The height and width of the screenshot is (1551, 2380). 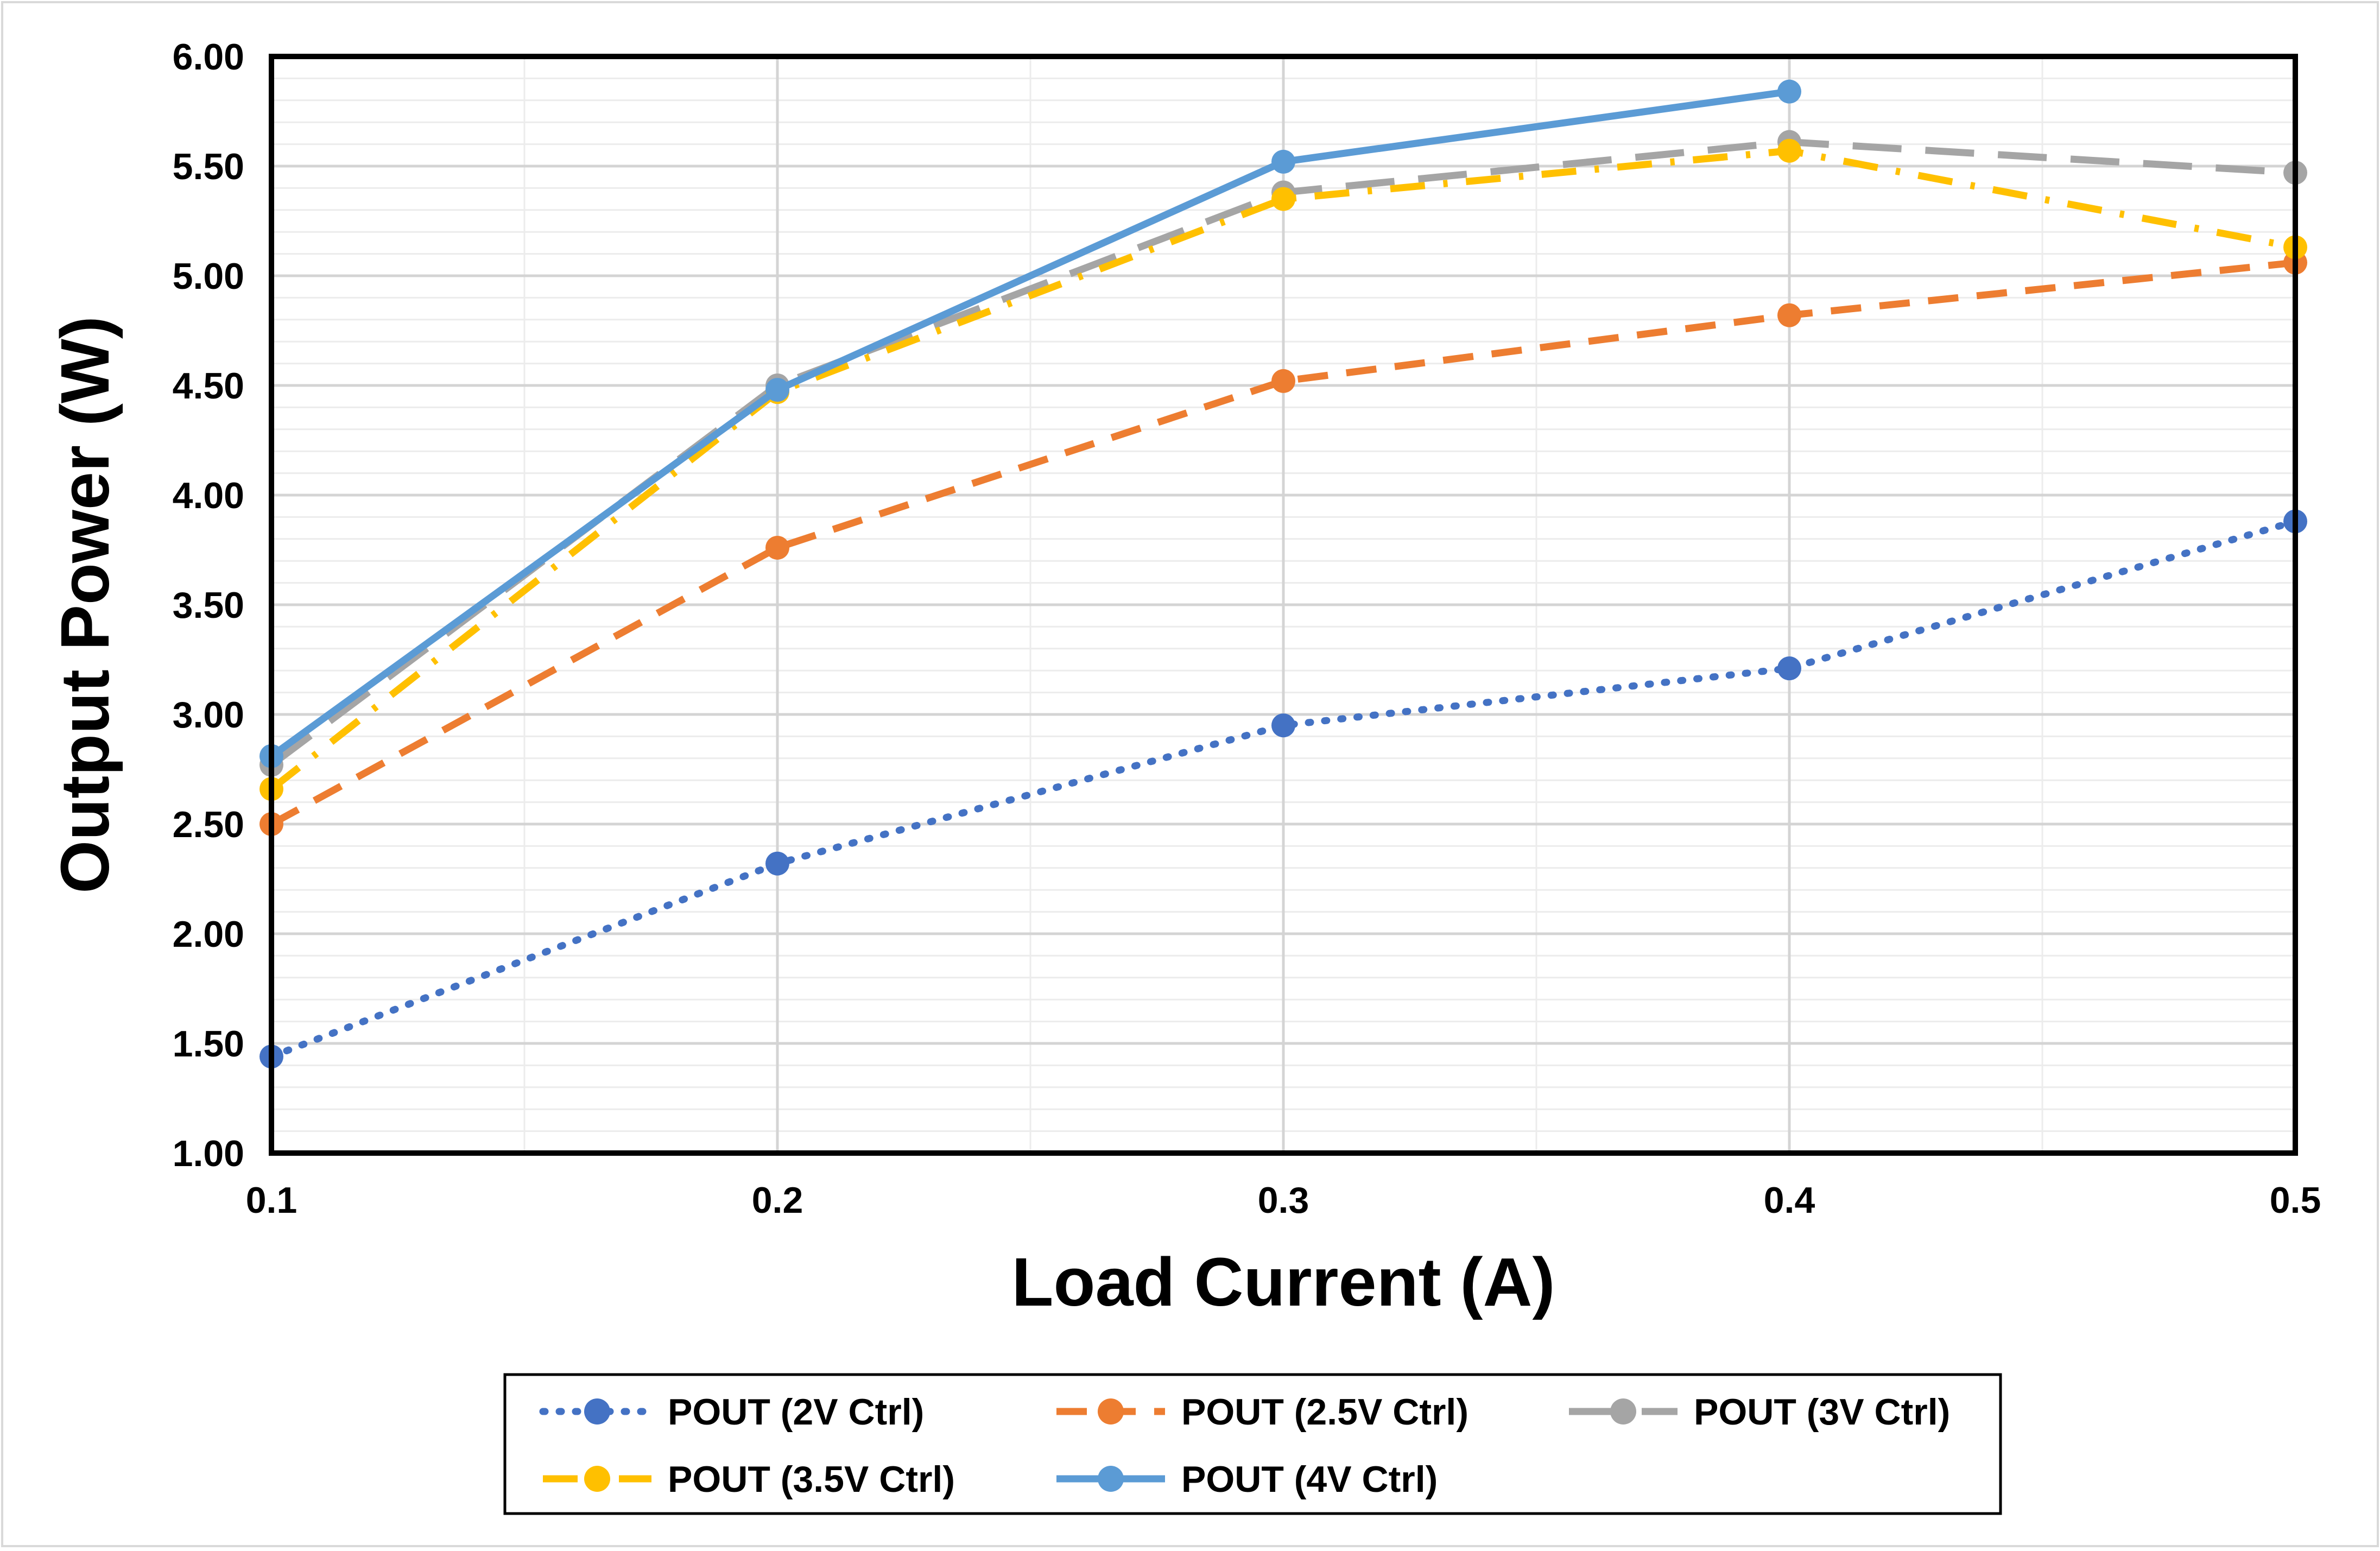 I want to click on x-tick-label: 0.3, so click(x=1283, y=1200).